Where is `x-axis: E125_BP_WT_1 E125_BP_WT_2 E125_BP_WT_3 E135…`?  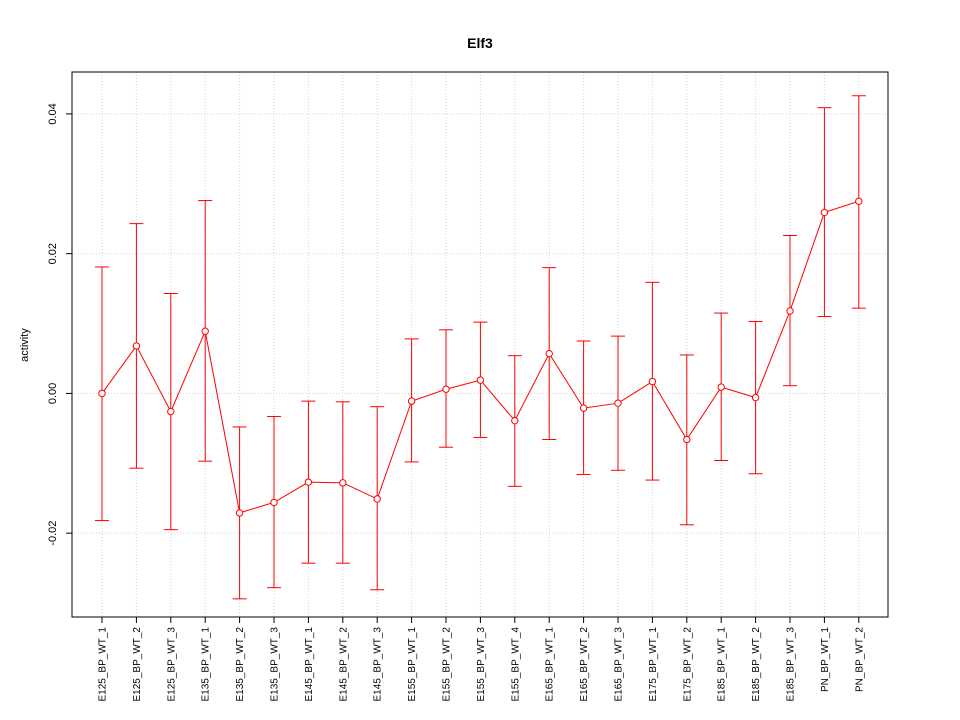
x-axis: E125_BP_WT_1 E125_BP_WT_2 E125_BP_WT_3 E135… is located at coordinates (481, 659).